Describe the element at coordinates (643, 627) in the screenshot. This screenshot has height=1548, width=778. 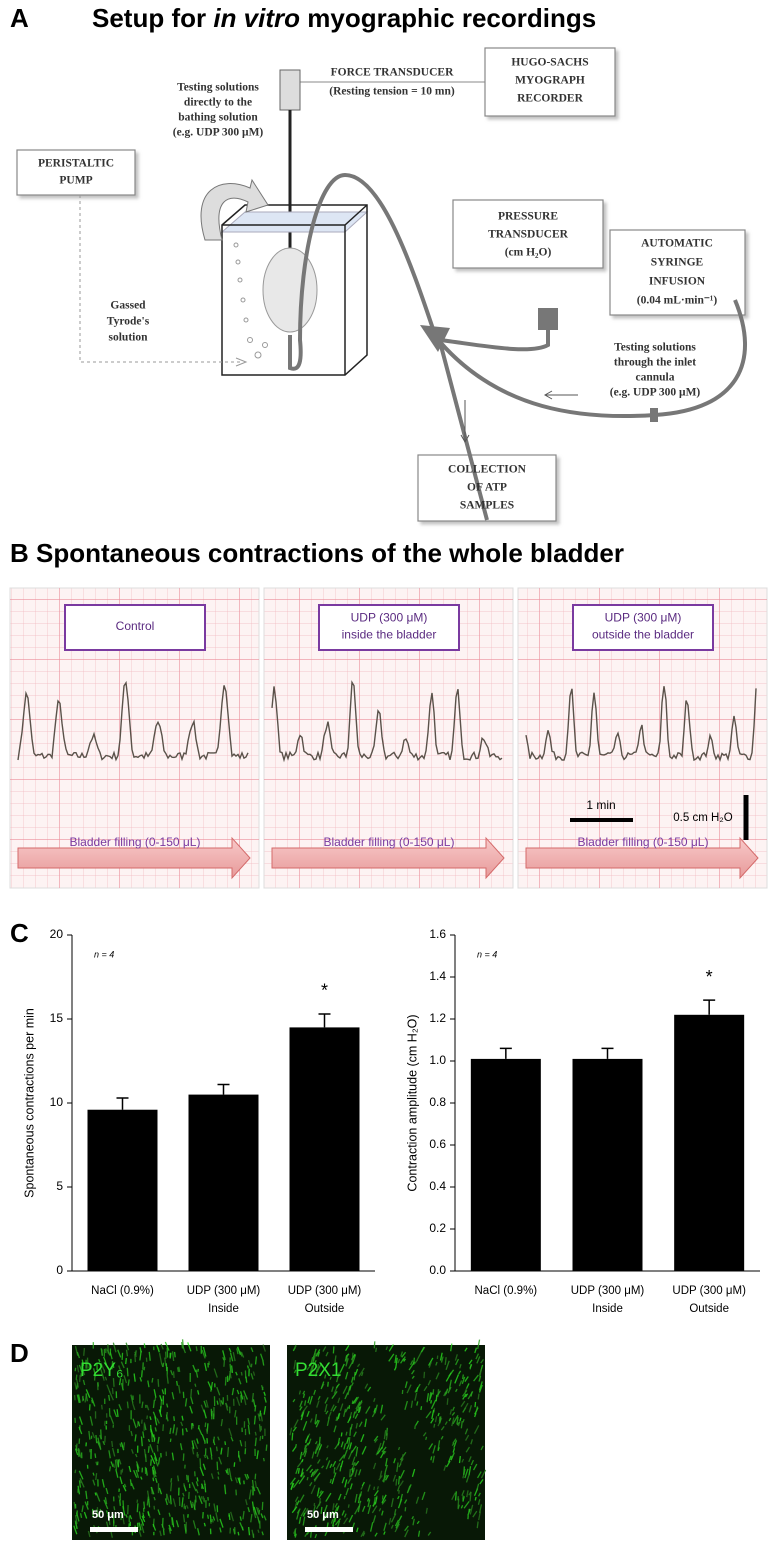
I see `condition-box` at that location.